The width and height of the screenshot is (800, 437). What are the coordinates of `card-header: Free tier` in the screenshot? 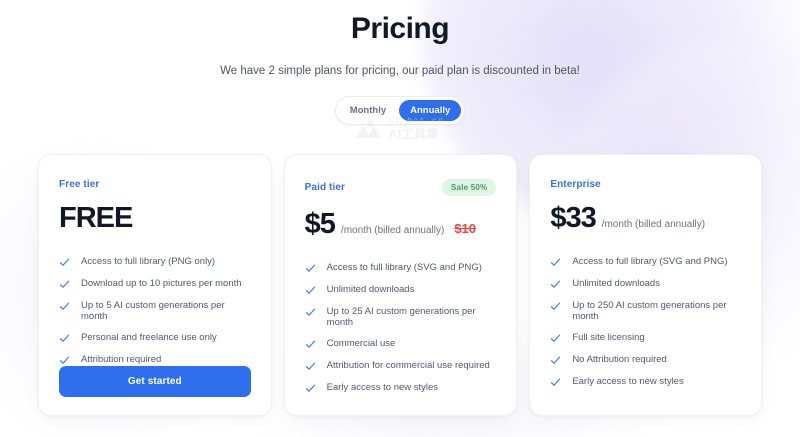 It's located at (155, 184).